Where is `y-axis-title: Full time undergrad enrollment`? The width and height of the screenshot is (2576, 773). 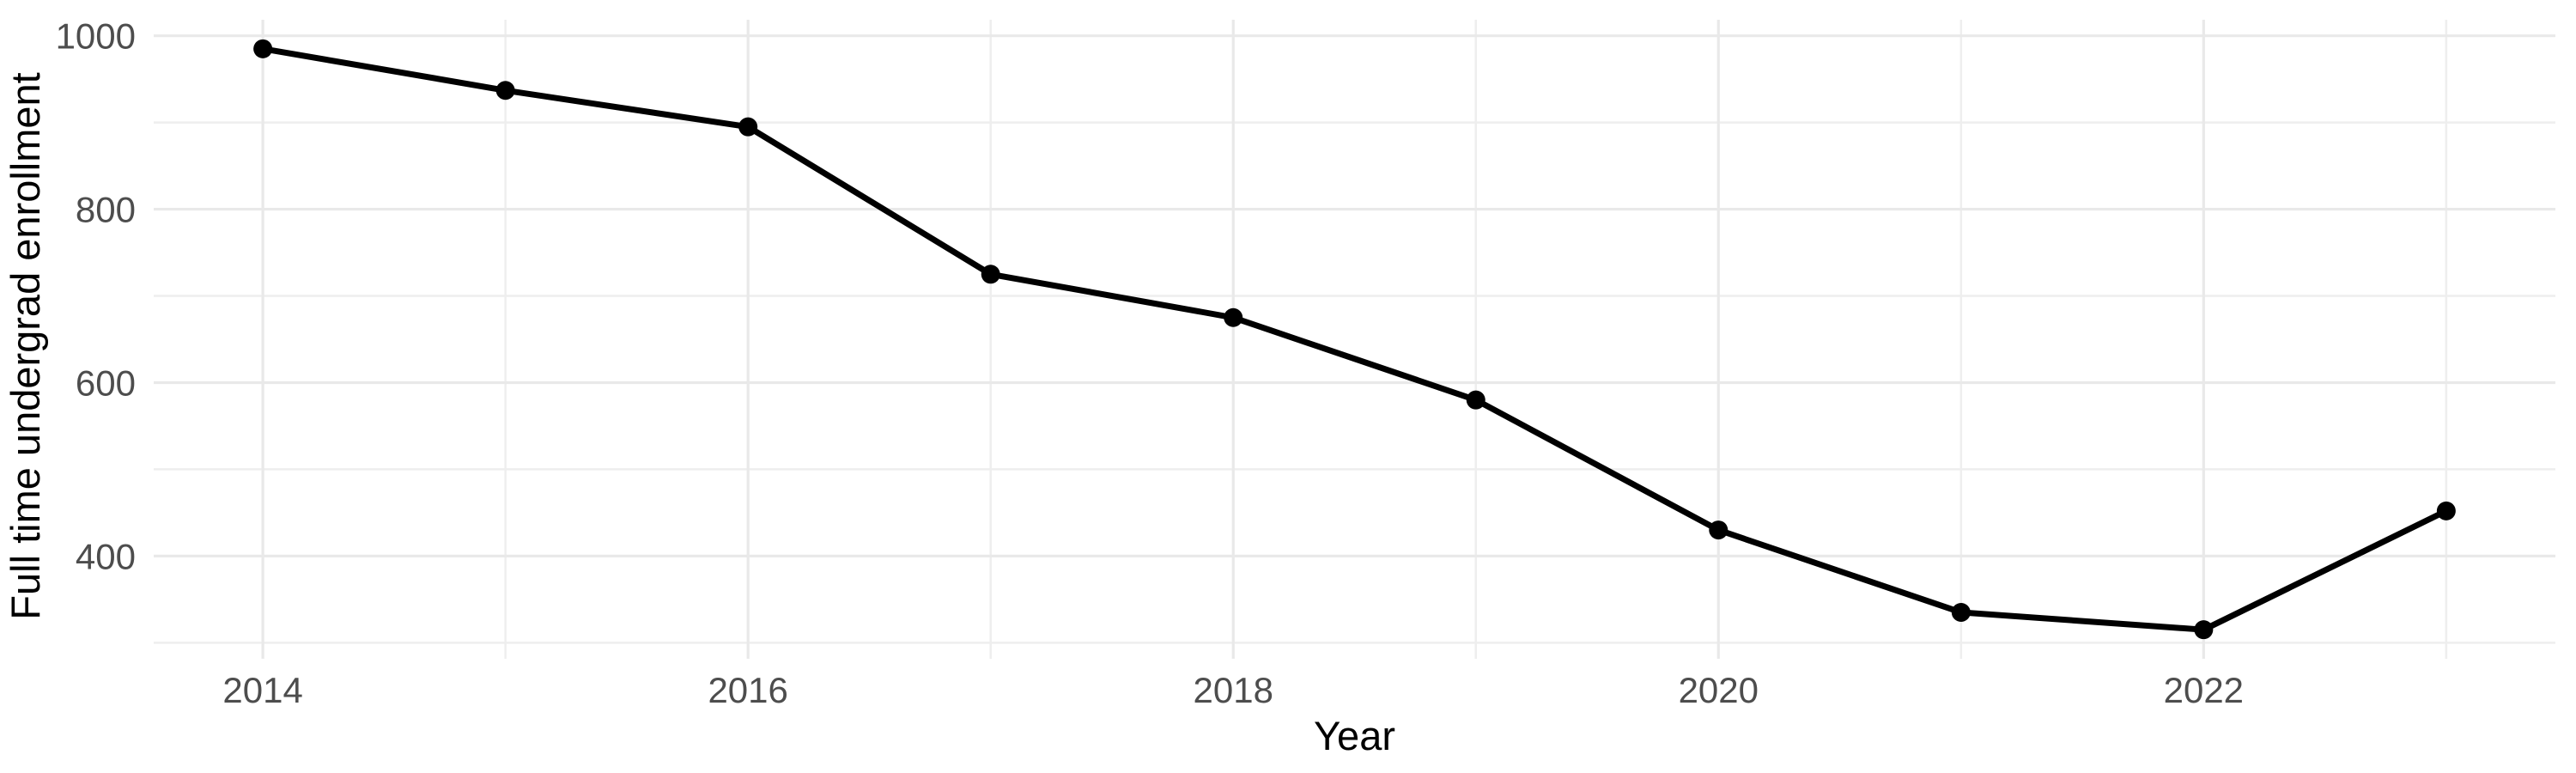 y-axis-title: Full time undergrad enrollment is located at coordinates (25, 345).